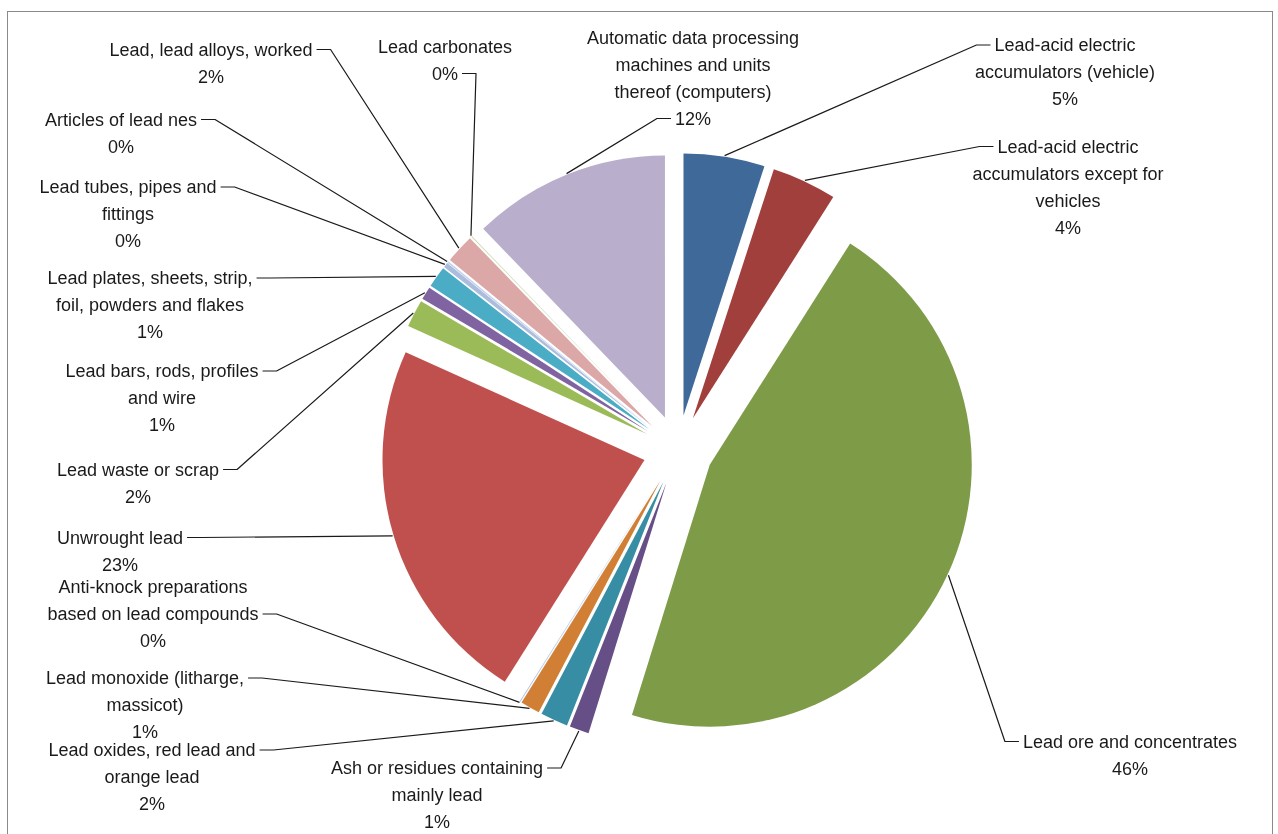 This screenshot has height=834, width=1278. I want to click on slice-label: Lead-acid electric accumulators (vehicle), so click(1065, 58).